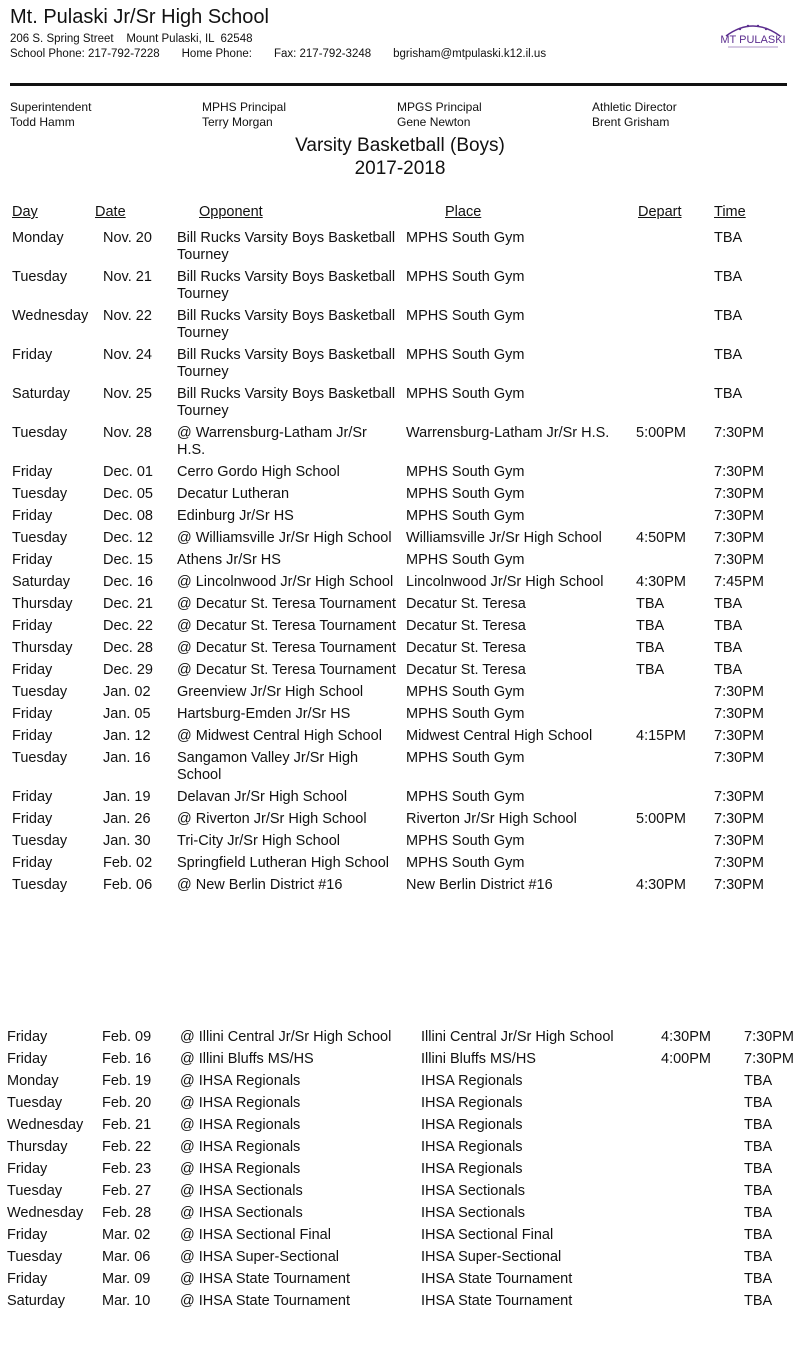 This screenshot has height=1350, width=800. Describe the element at coordinates (38, 238) in the screenshot. I see `cell-day: Monday` at that location.